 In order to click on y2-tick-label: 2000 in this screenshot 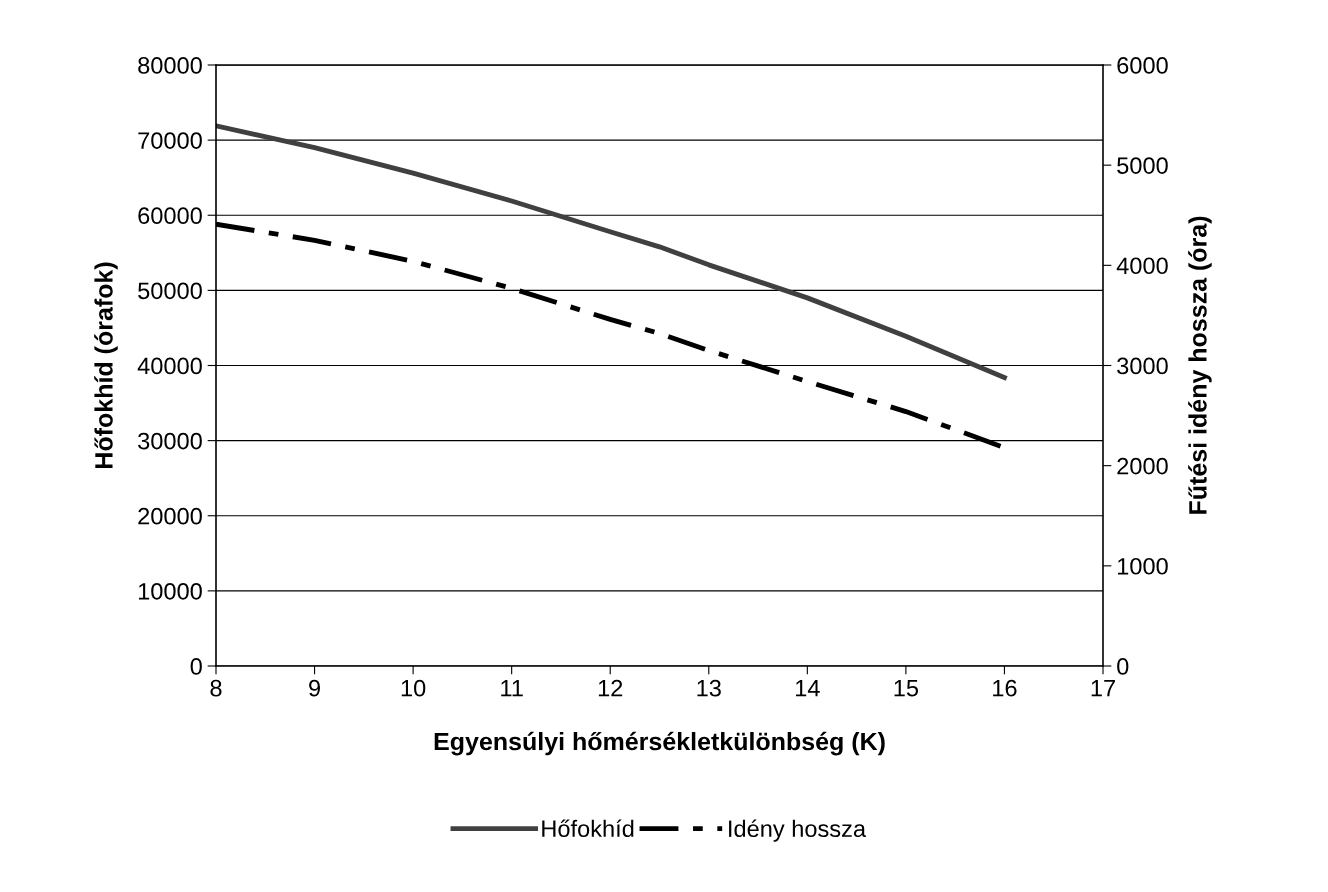, I will do `click(1142, 466)`.